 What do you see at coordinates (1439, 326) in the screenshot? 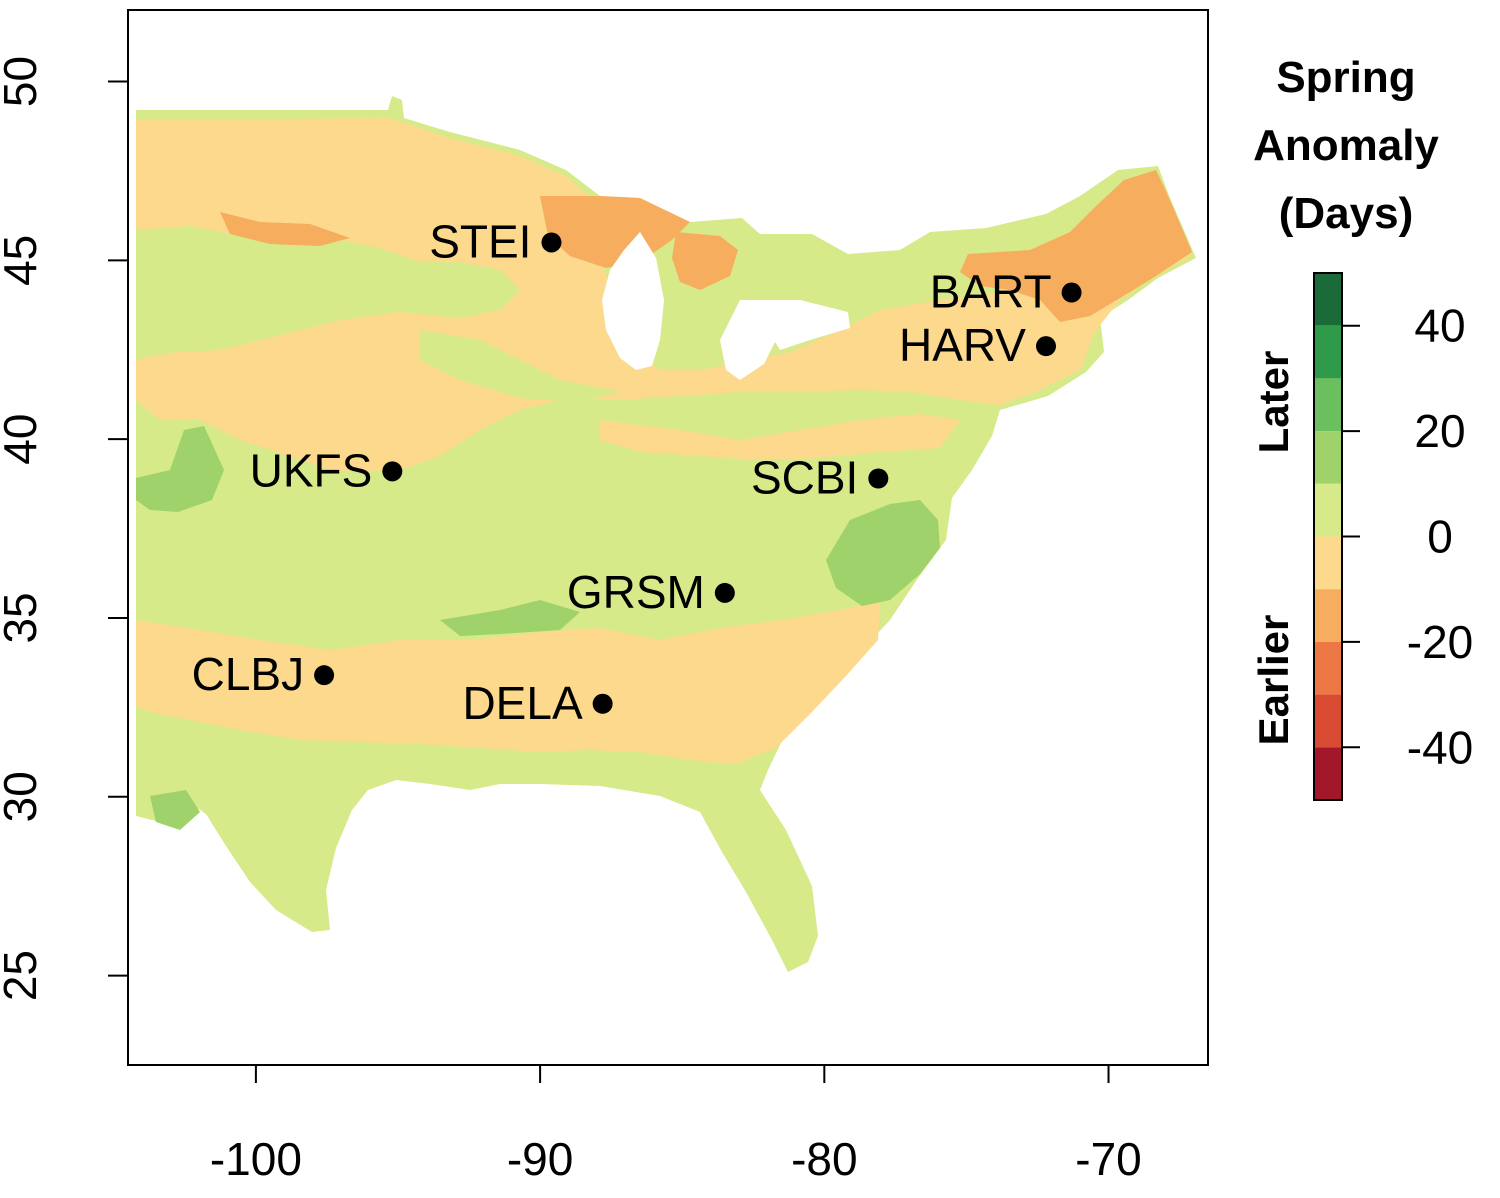
I see `legend-tick-label: 40` at bounding box center [1439, 326].